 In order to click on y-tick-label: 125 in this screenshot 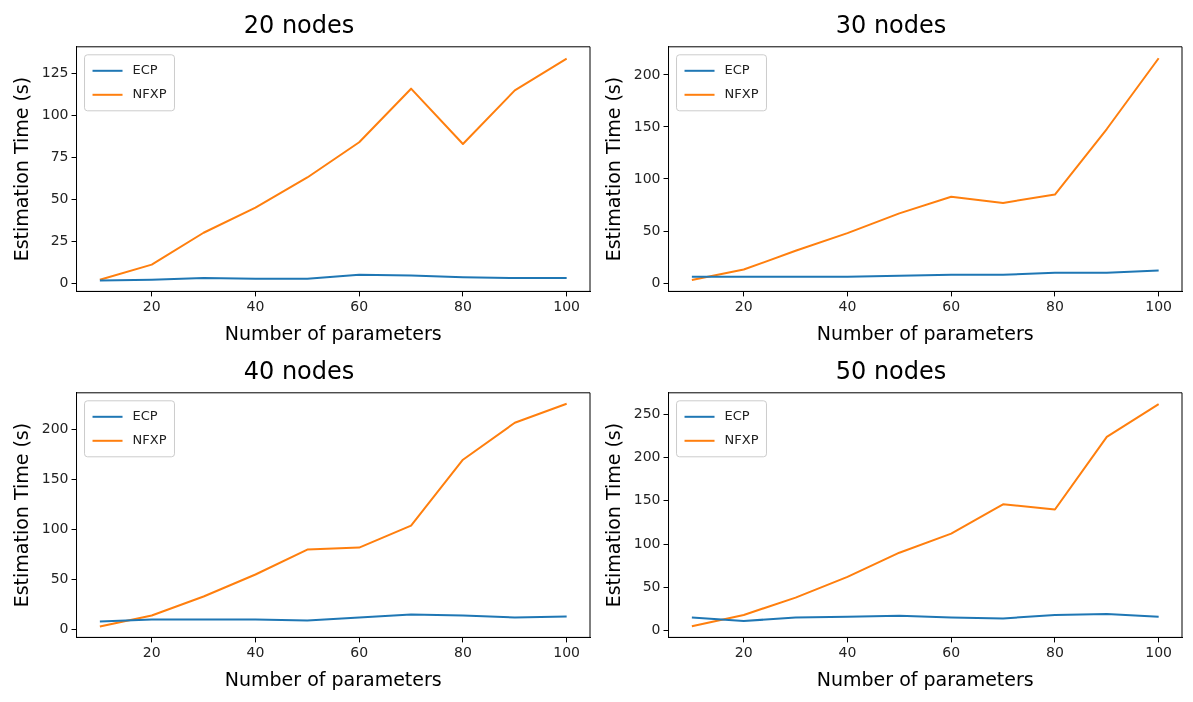, I will do `click(55, 72)`.